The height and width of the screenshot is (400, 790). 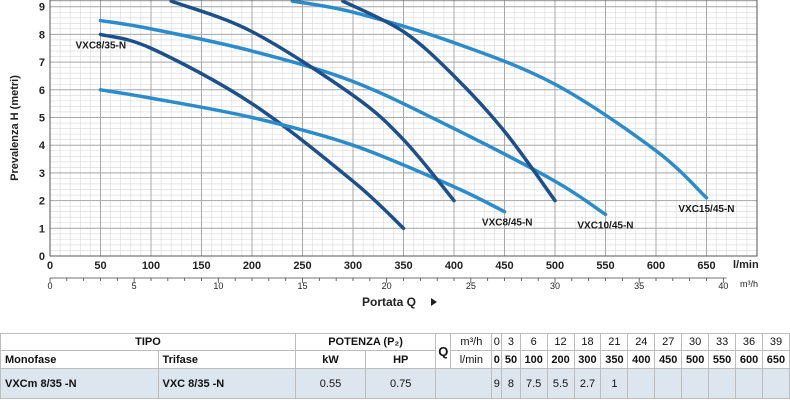 What do you see at coordinates (533, 383) in the screenshot?
I see `head-value: 7.5` at bounding box center [533, 383].